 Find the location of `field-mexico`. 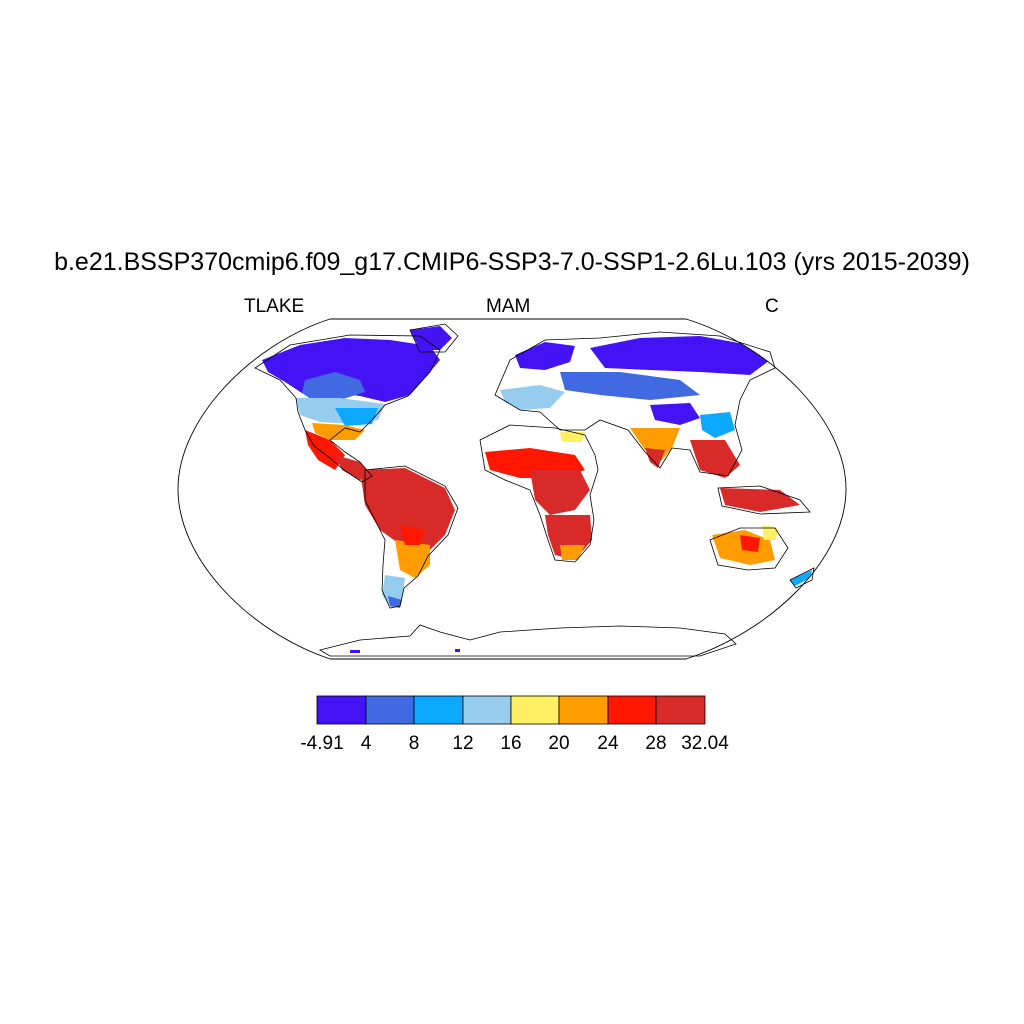

field-mexico is located at coordinates (325, 450).